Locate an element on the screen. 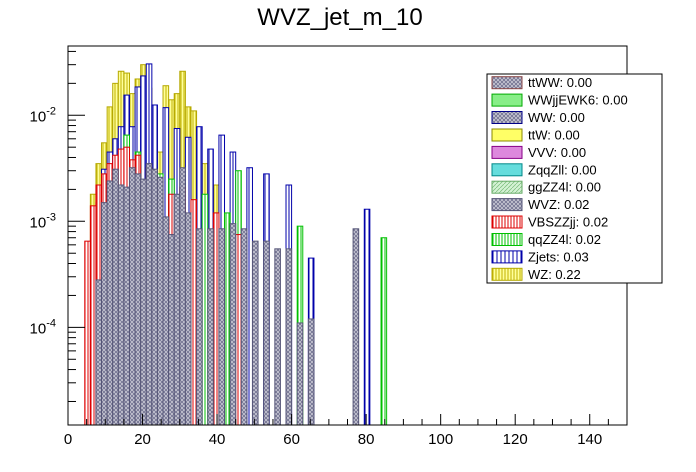  legend-label-wz: WZ: 0.22 is located at coordinates (554, 274).